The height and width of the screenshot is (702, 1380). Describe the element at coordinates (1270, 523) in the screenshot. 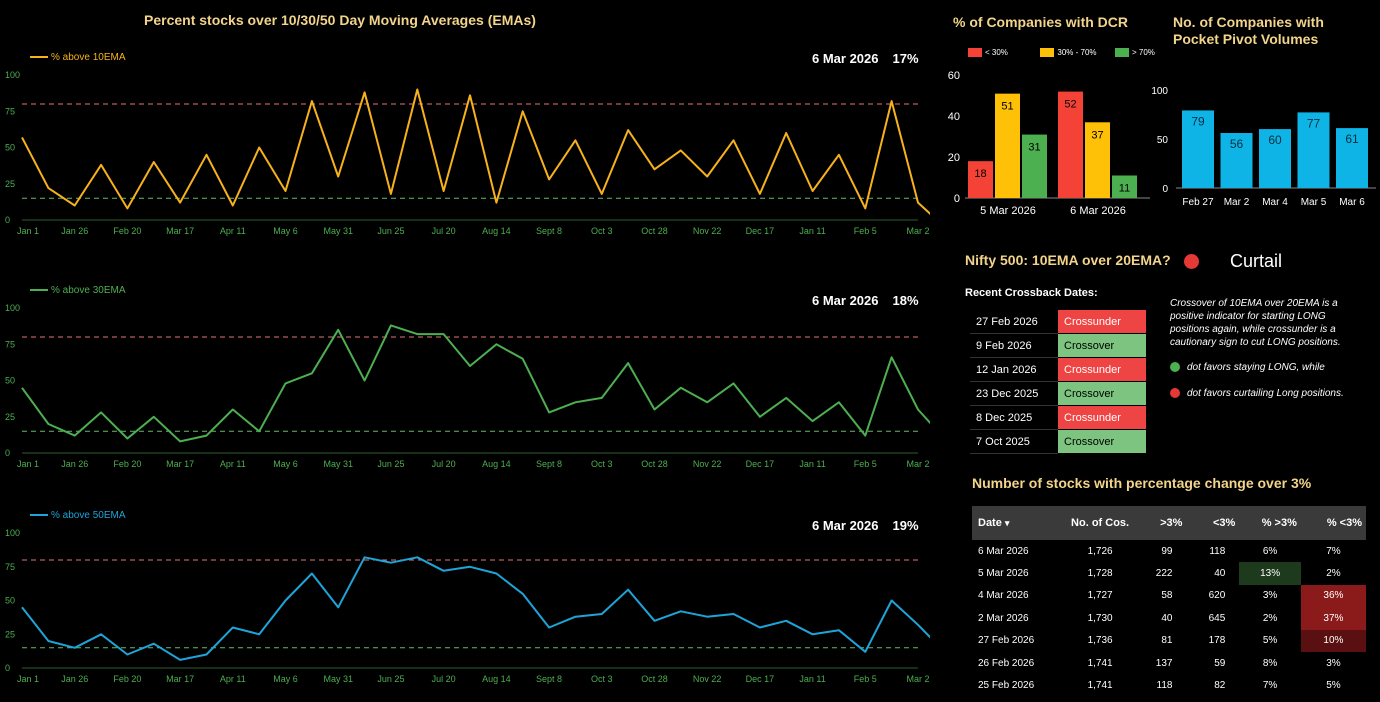

I see `col-pctgt3-header: % >3%` at that location.